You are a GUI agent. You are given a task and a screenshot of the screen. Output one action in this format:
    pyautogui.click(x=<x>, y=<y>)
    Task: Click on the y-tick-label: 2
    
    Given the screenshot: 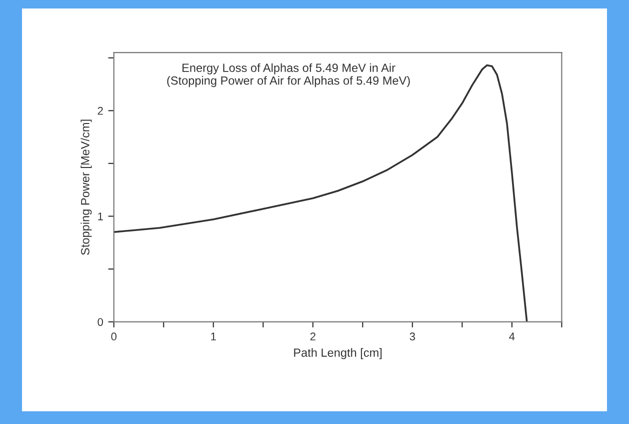 What is the action you would take?
    pyautogui.click(x=100, y=110)
    